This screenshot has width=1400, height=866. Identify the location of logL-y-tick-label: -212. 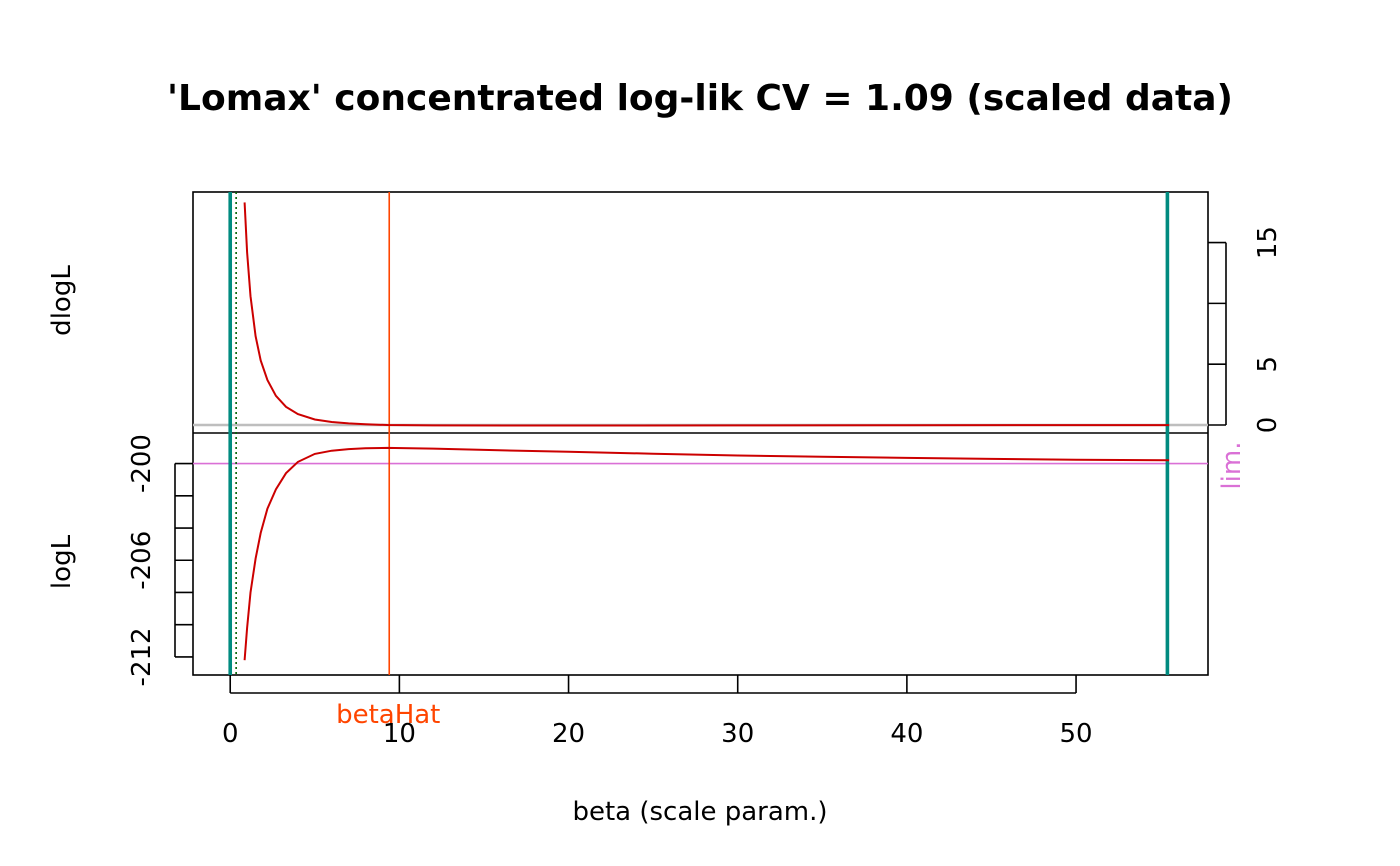
(142, 656).